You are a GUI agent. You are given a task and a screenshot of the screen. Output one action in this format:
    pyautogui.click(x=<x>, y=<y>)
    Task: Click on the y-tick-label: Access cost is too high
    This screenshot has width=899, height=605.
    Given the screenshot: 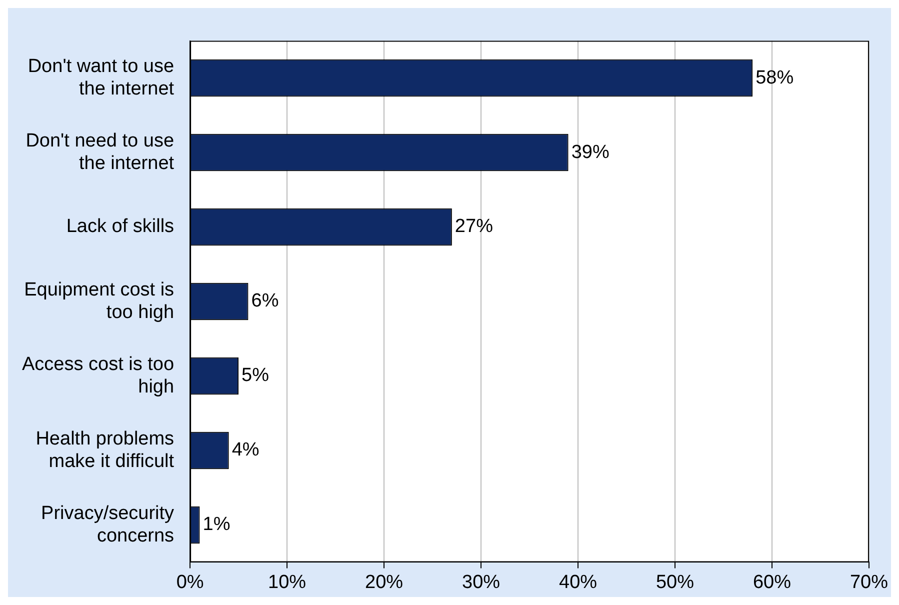 What is the action you would take?
    pyautogui.click(x=98, y=376)
    